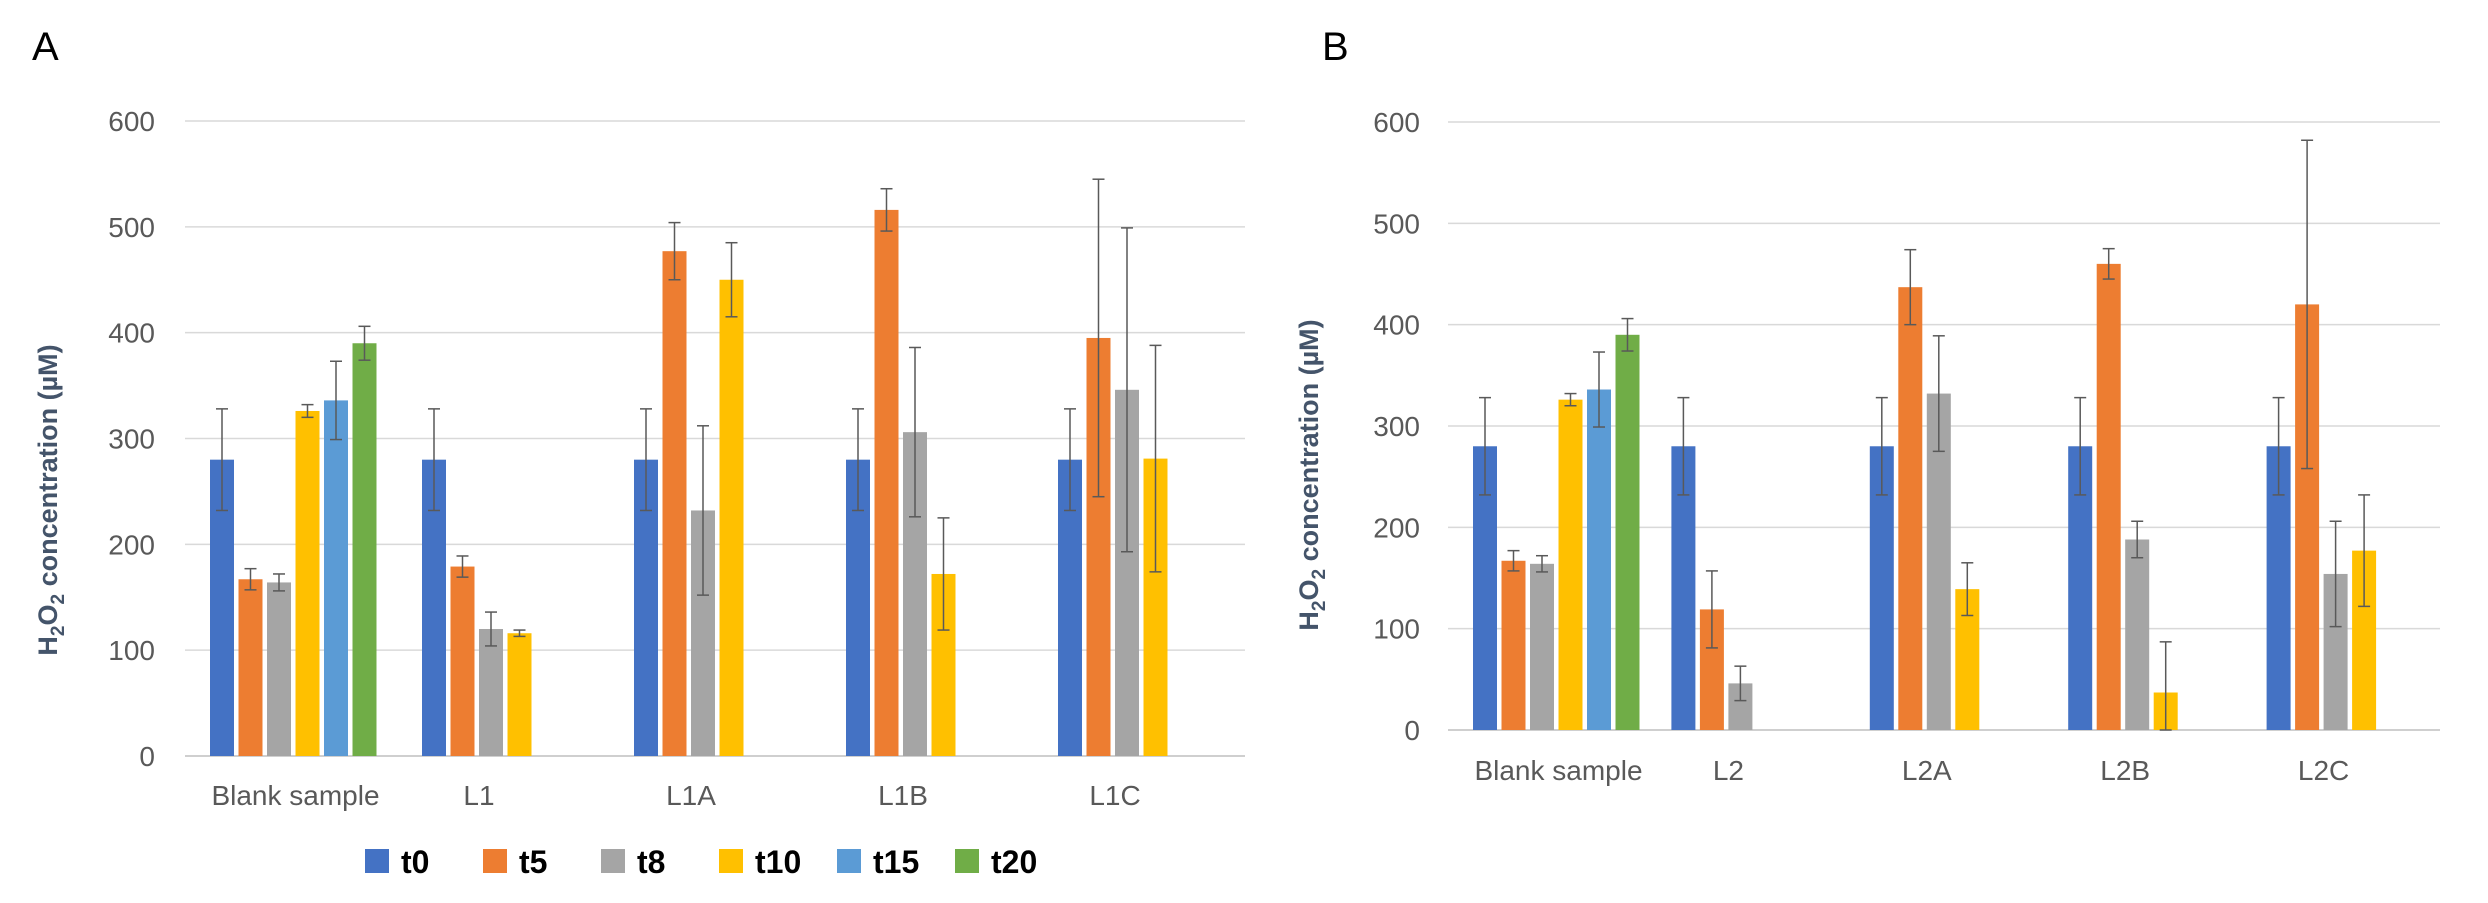  What do you see at coordinates (1728, 770) in the screenshot?
I see `x-tick-label: L2` at bounding box center [1728, 770].